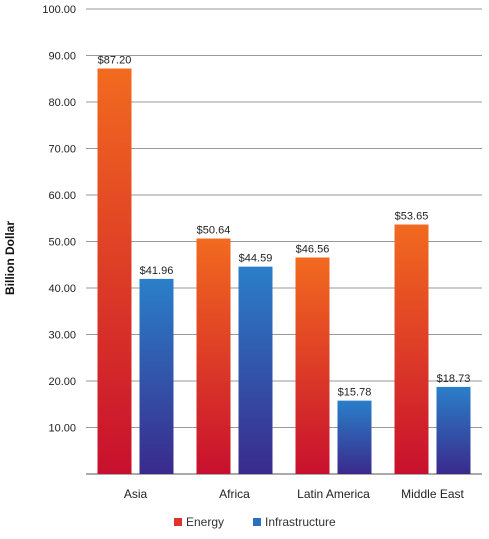  What do you see at coordinates (300, 522) in the screenshot?
I see `legend-label-infrastructure: Infrastructure` at bounding box center [300, 522].